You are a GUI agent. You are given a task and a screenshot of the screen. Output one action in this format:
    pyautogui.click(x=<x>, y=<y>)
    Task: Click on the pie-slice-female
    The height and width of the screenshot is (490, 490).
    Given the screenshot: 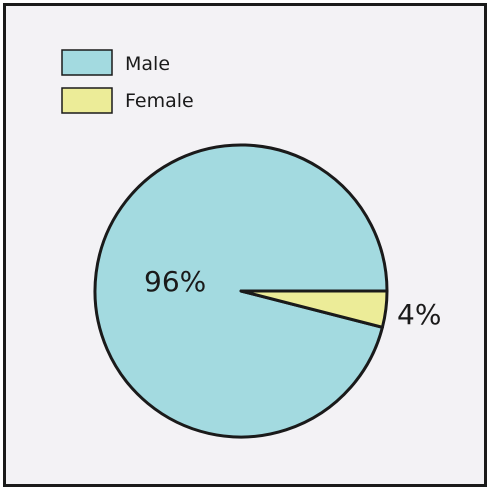 What is the action you would take?
    pyautogui.click(x=314, y=309)
    